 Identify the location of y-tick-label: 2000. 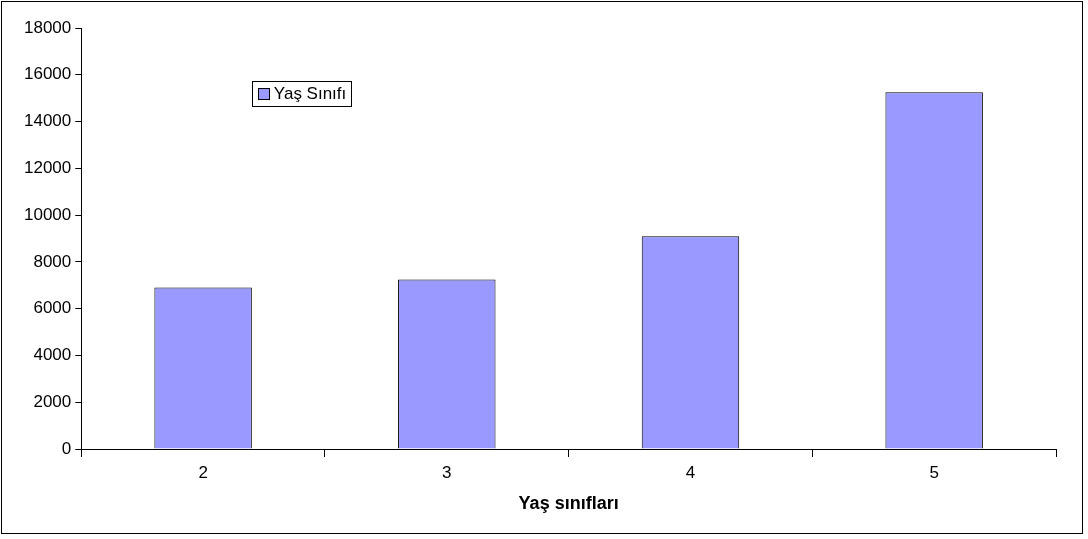
(52, 401).